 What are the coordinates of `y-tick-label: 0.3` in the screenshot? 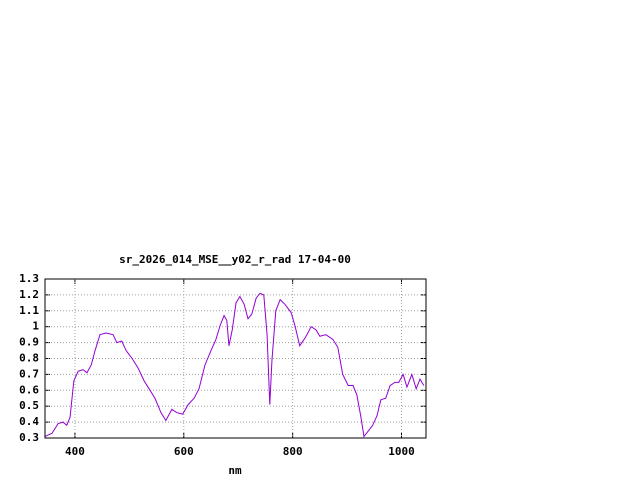 It's located at (29, 437).